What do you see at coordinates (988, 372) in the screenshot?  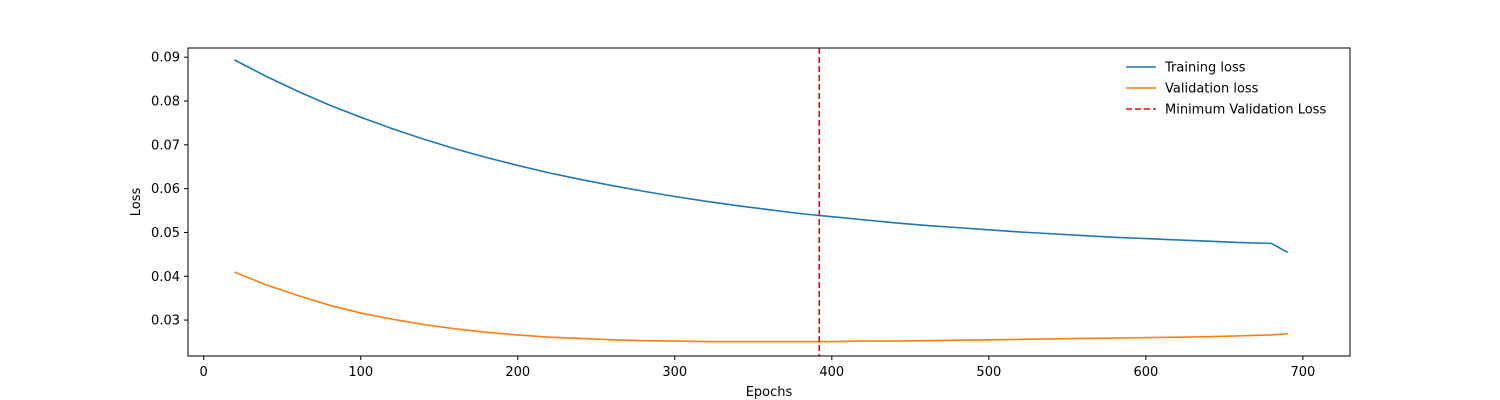 I see `x-tick-label: 500` at bounding box center [988, 372].